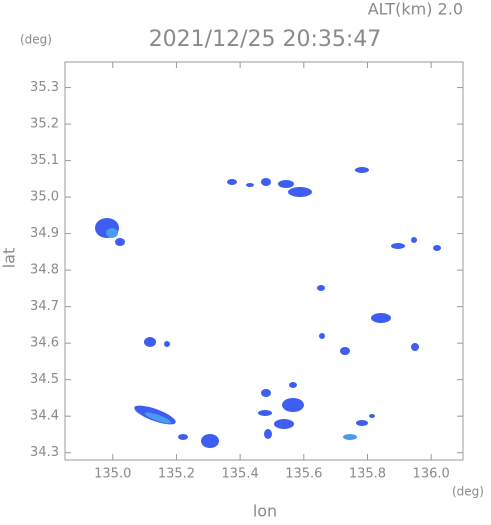 The height and width of the screenshot is (525, 491). I want to click on x-tick-label: 135.6, so click(303, 474).